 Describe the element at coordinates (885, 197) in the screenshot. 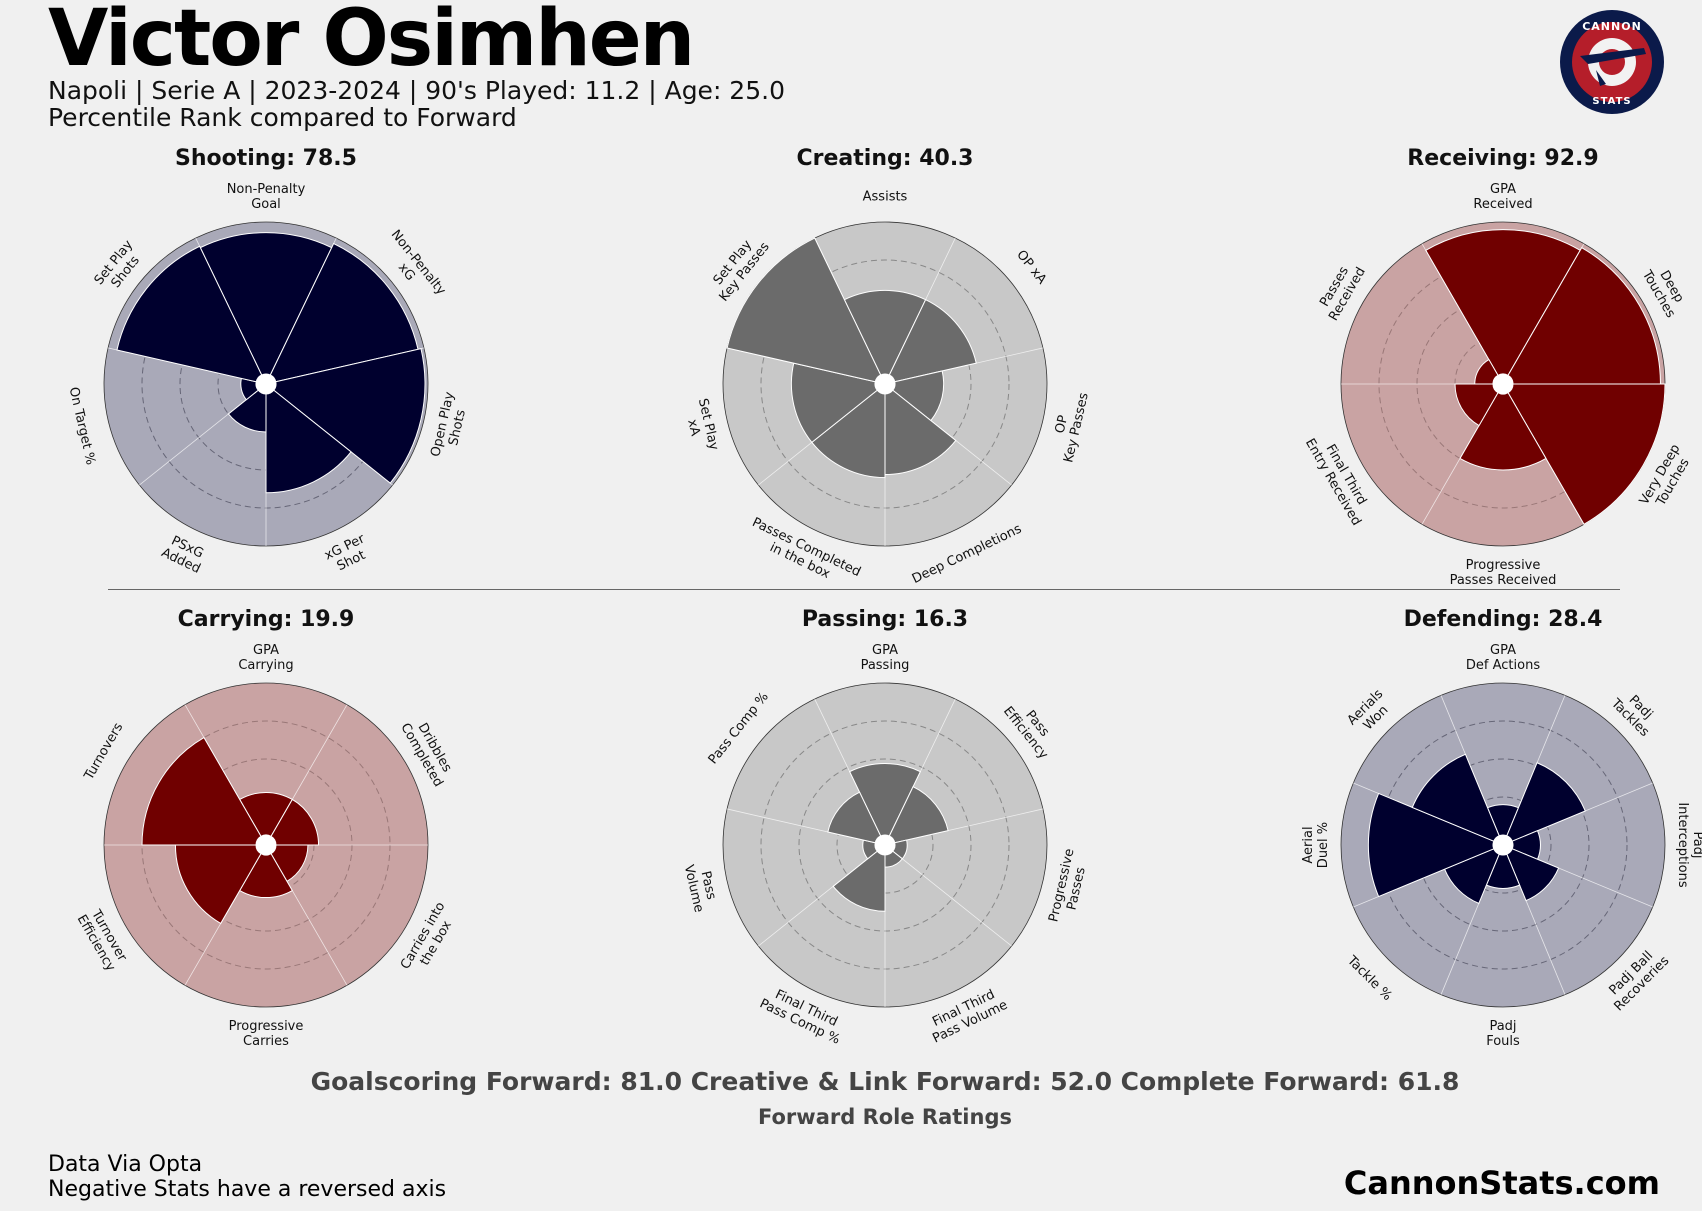

I see `axis-label-assists: Assists` at that location.